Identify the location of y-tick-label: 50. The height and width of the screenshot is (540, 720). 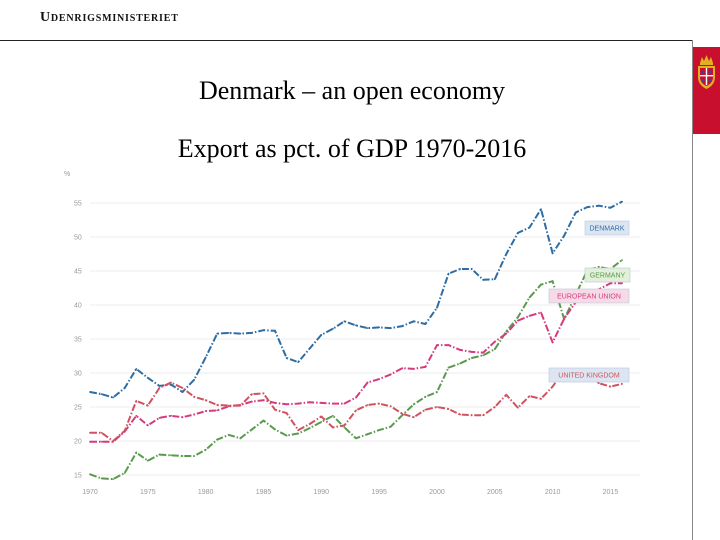
(78, 238).